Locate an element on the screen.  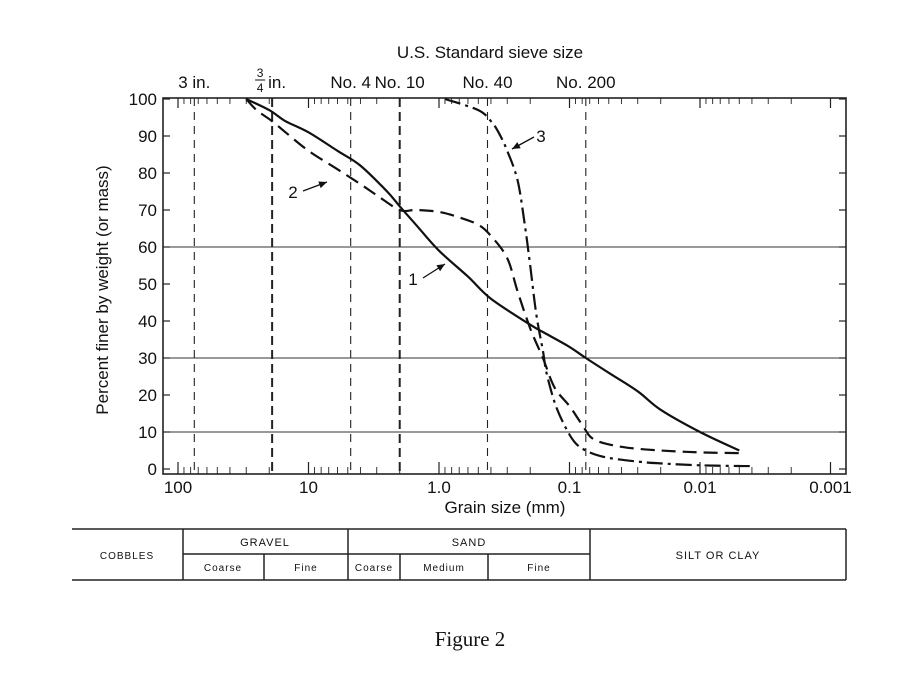
figure-caption: Figure 2 is located at coordinates (470, 639).